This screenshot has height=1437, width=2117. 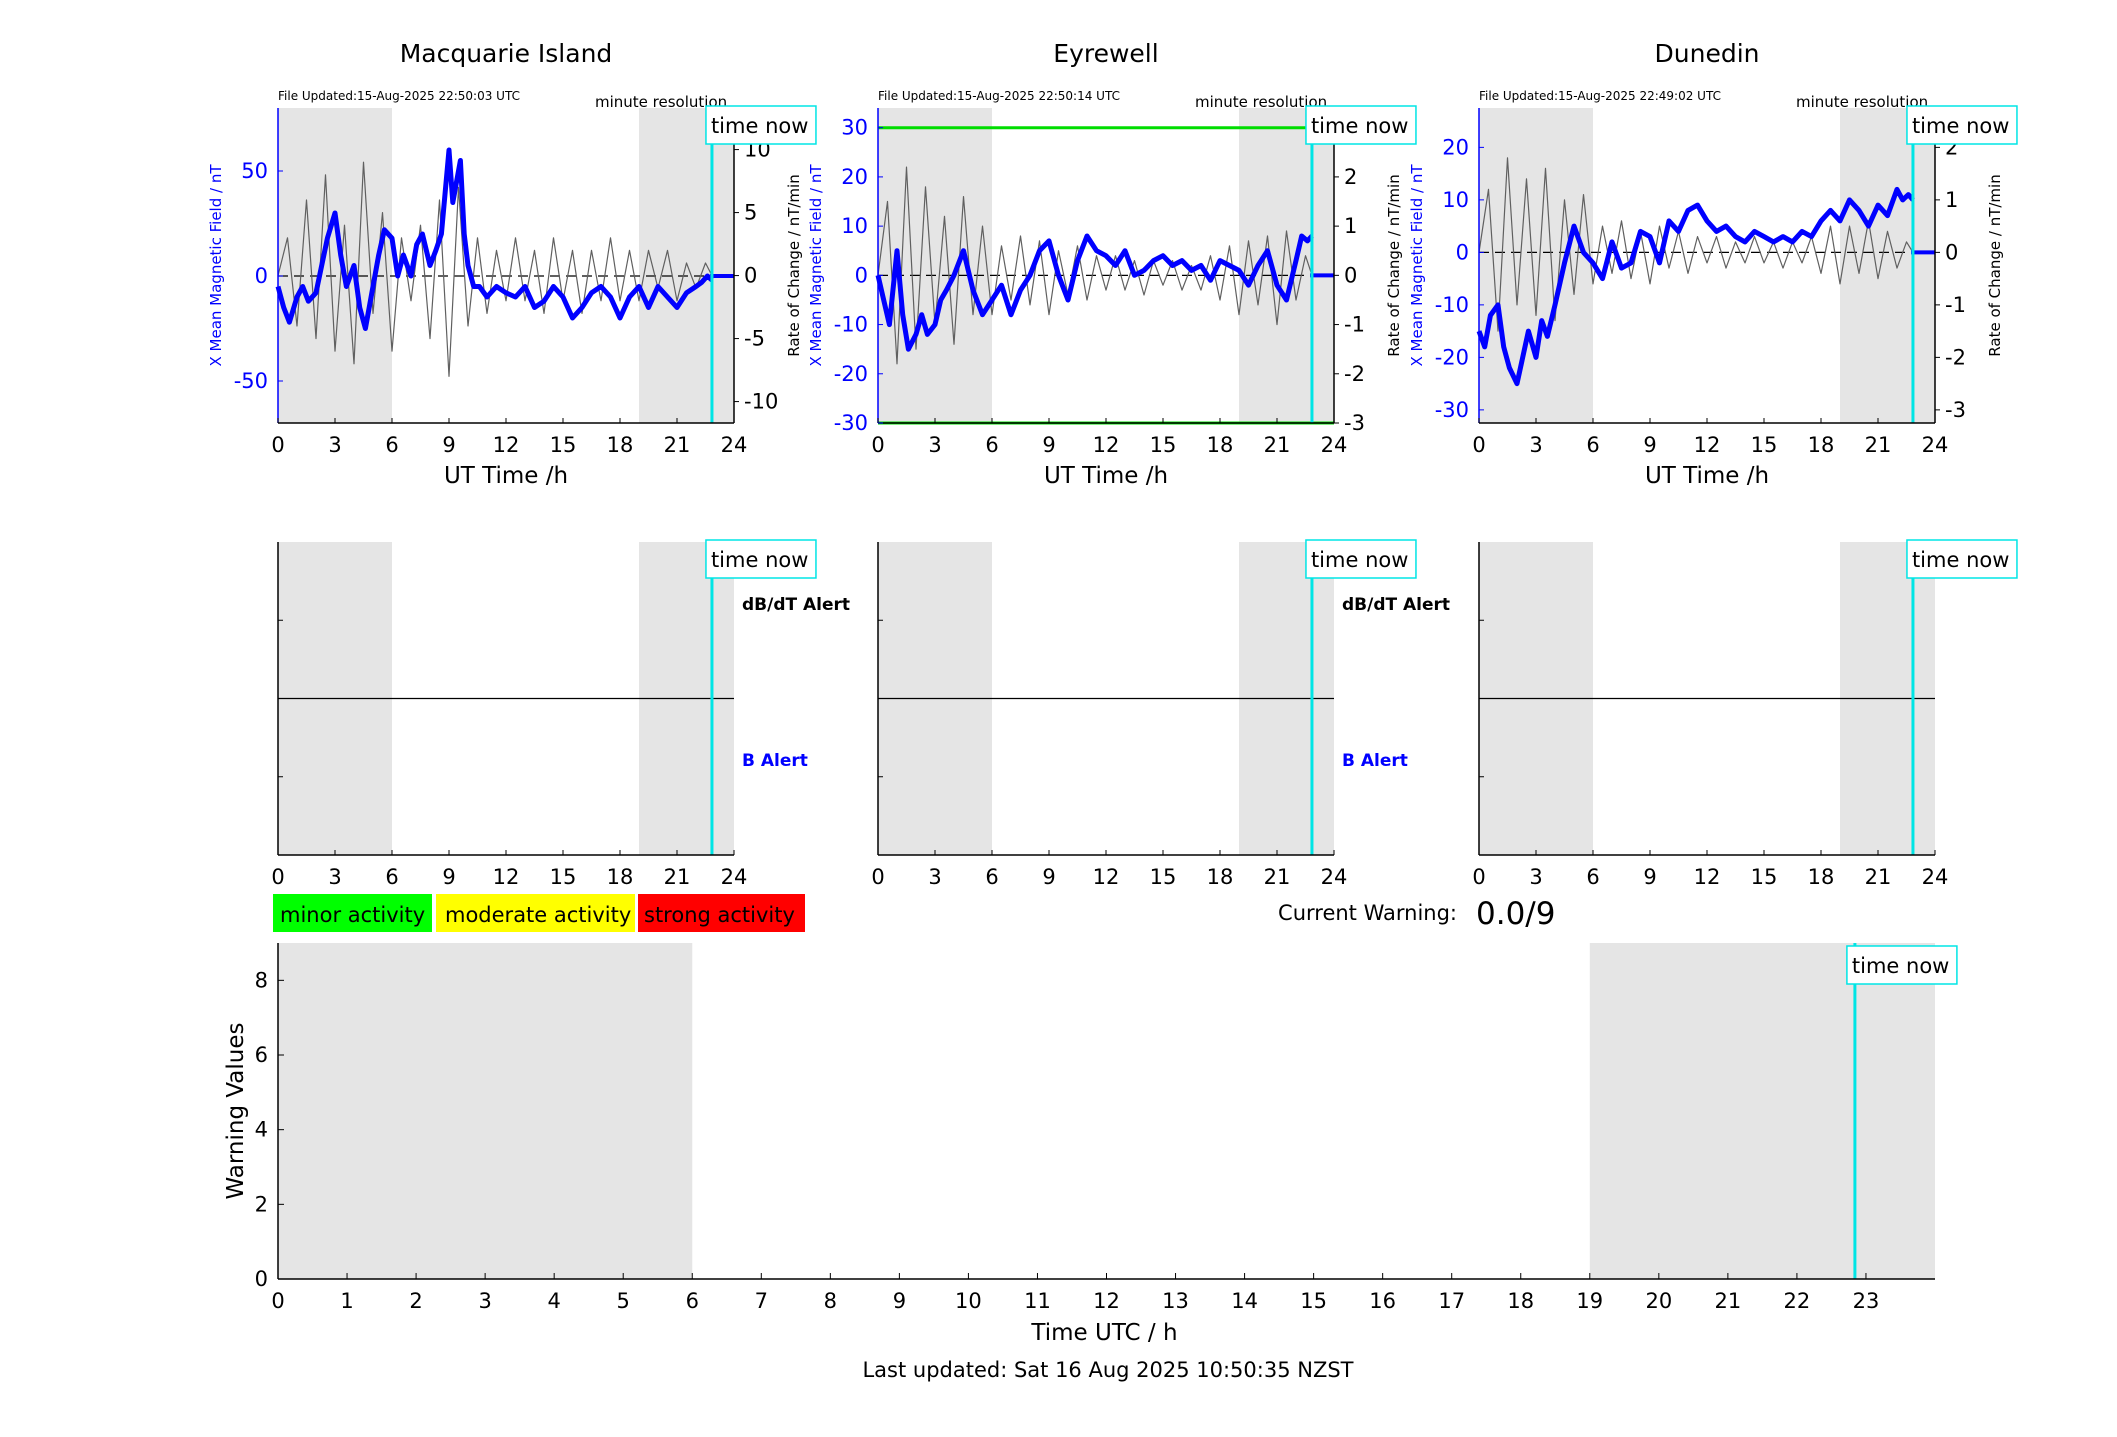 I want to click on x-tick-label: 3, so click(x=934, y=877).